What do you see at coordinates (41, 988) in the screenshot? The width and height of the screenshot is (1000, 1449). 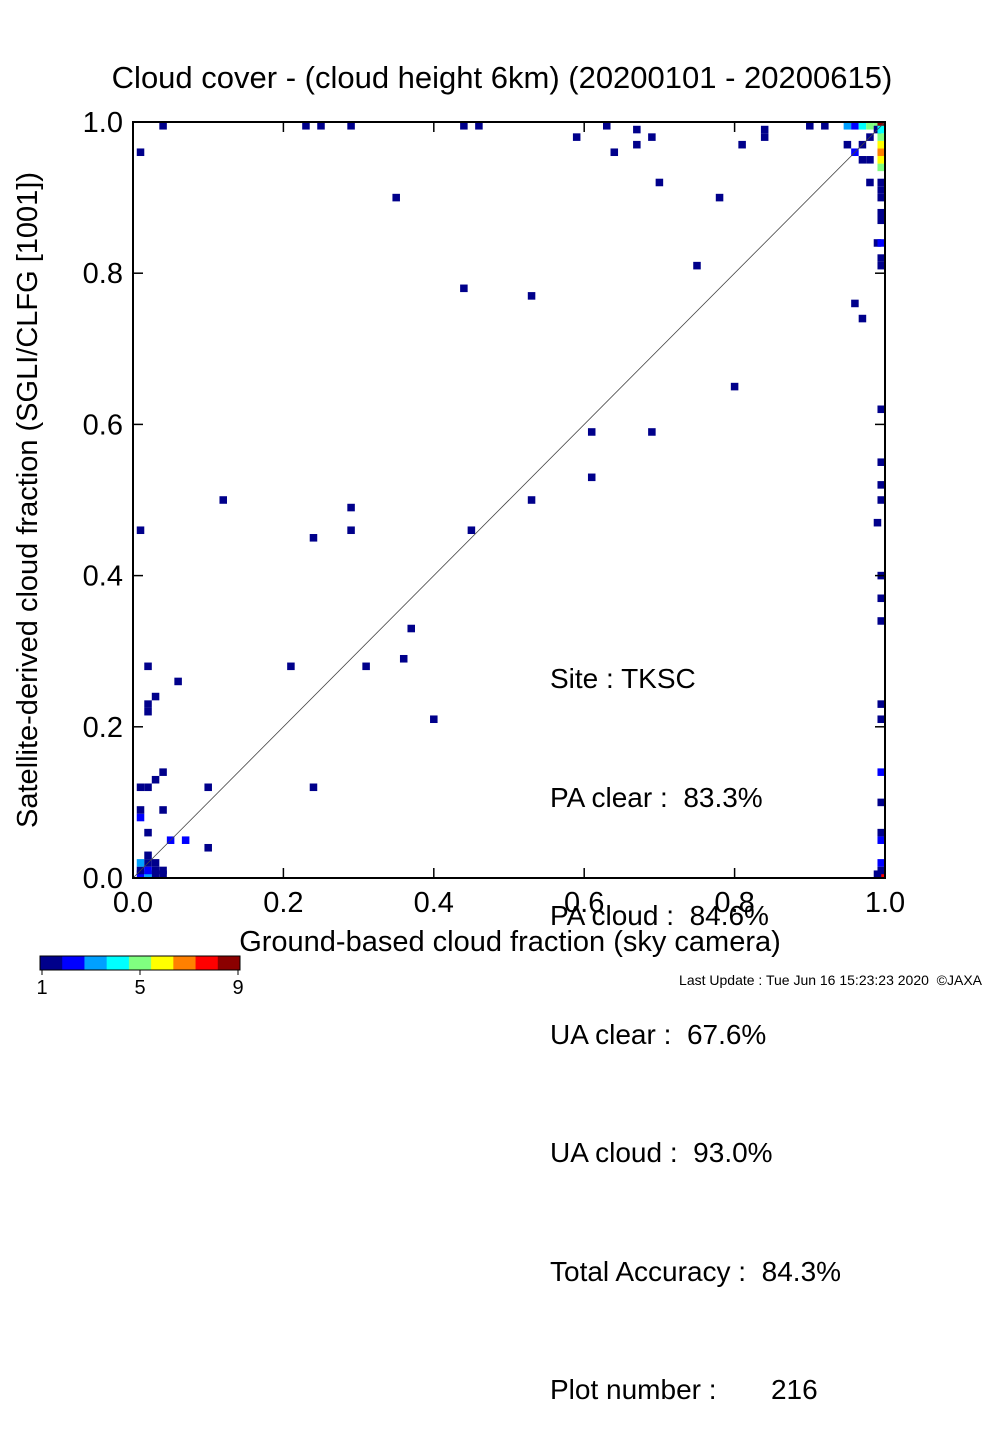 I see `colorbar-tick-label: 1` at bounding box center [41, 988].